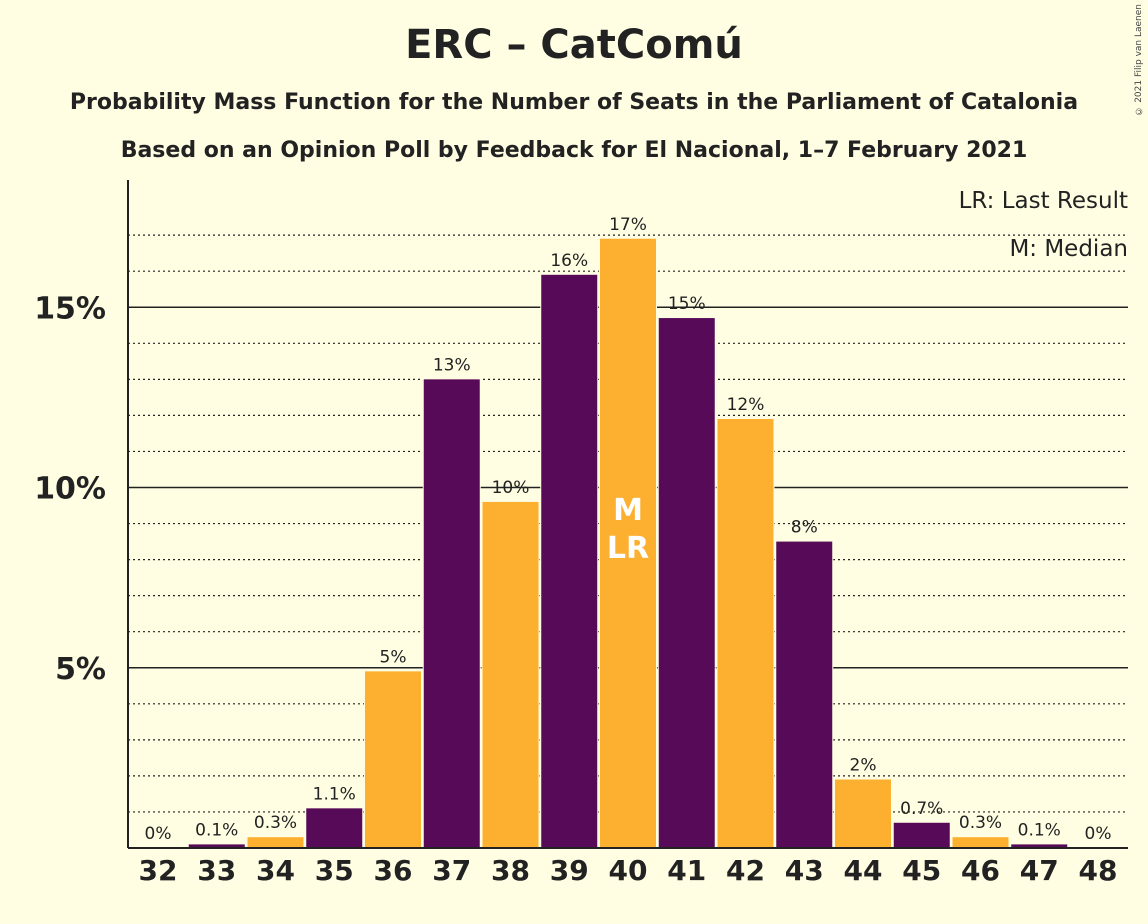  What do you see at coordinates (80, 669) in the screenshot?
I see `y-tick-label: 5%` at bounding box center [80, 669].